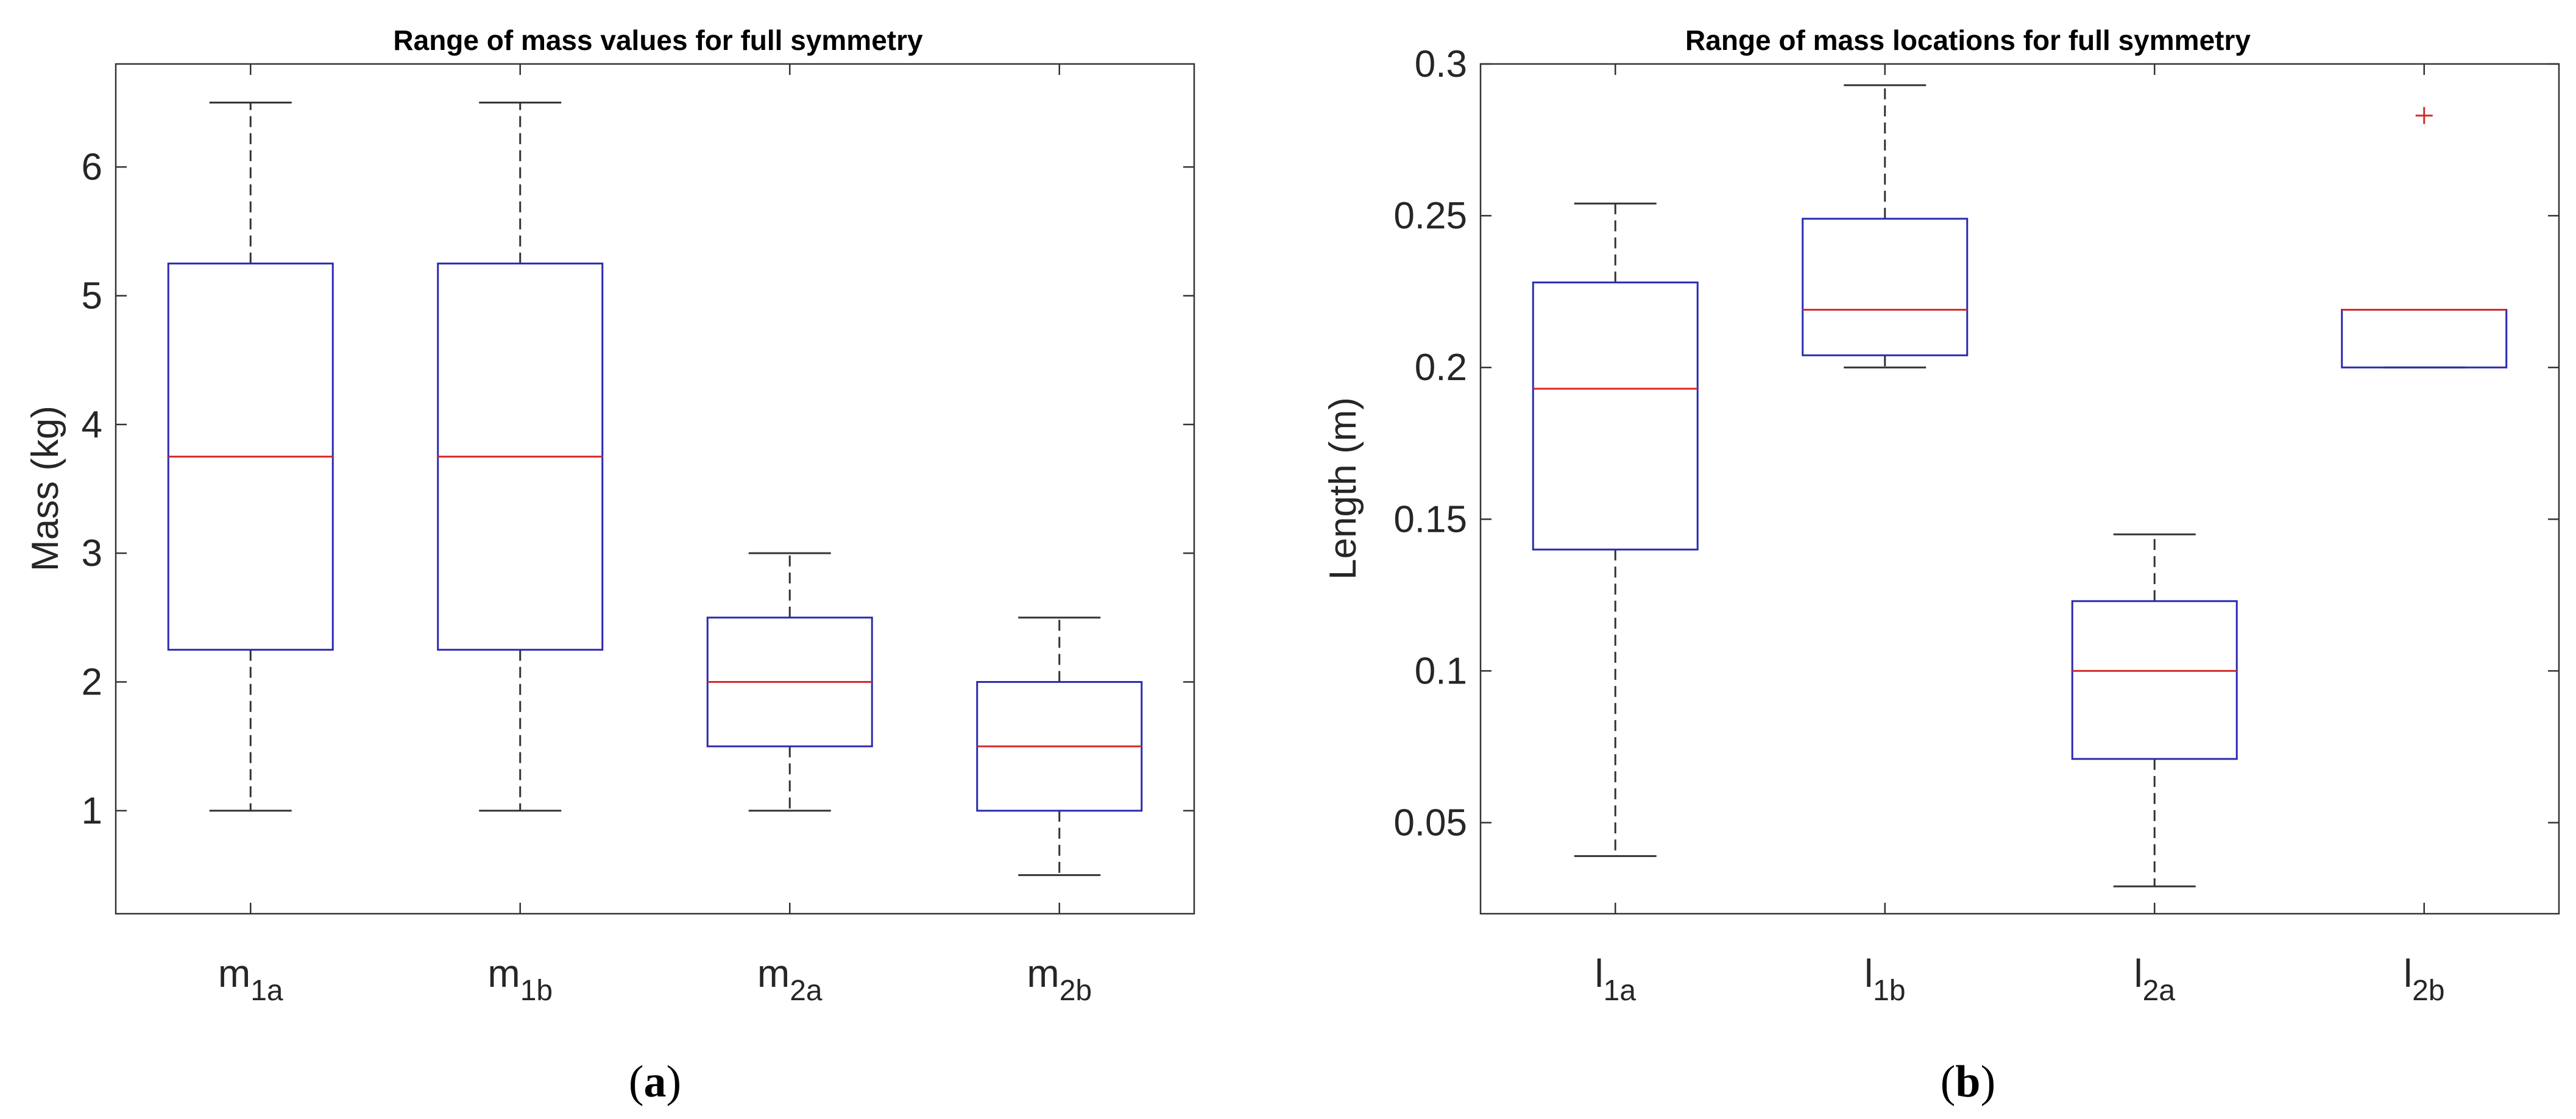 The image size is (2576, 1119). I want to click on panel-a-ytick-label: 3, so click(92, 553).